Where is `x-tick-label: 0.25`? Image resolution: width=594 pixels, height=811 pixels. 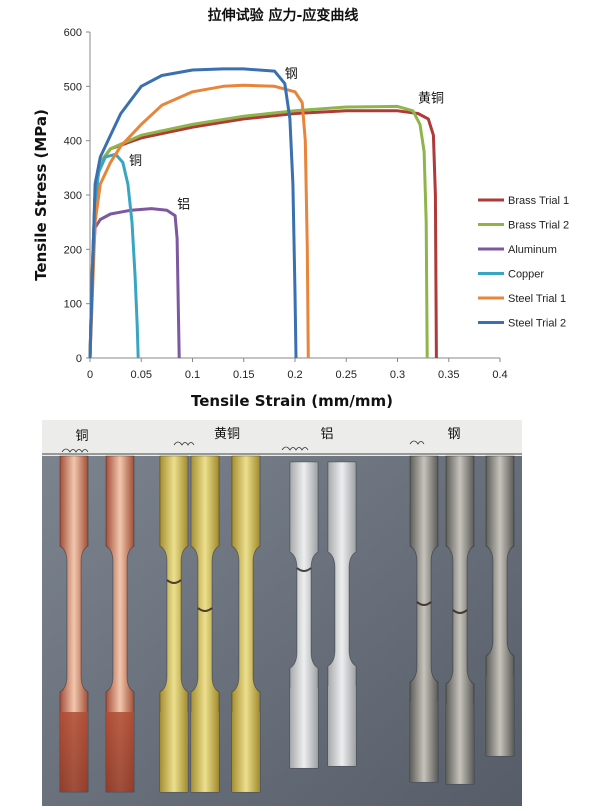 x-tick-label: 0.25 is located at coordinates (346, 375).